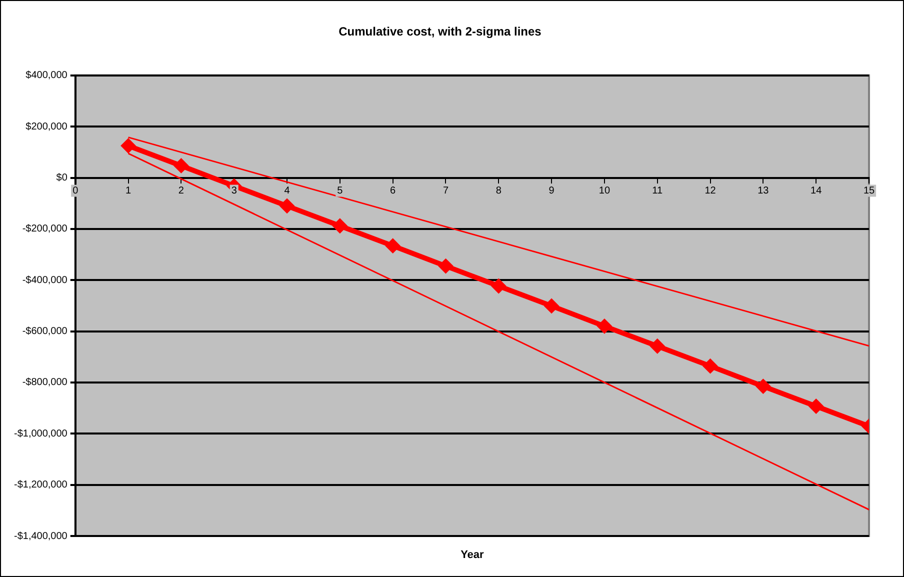  I want to click on x-tick-label: 12, so click(710, 191).